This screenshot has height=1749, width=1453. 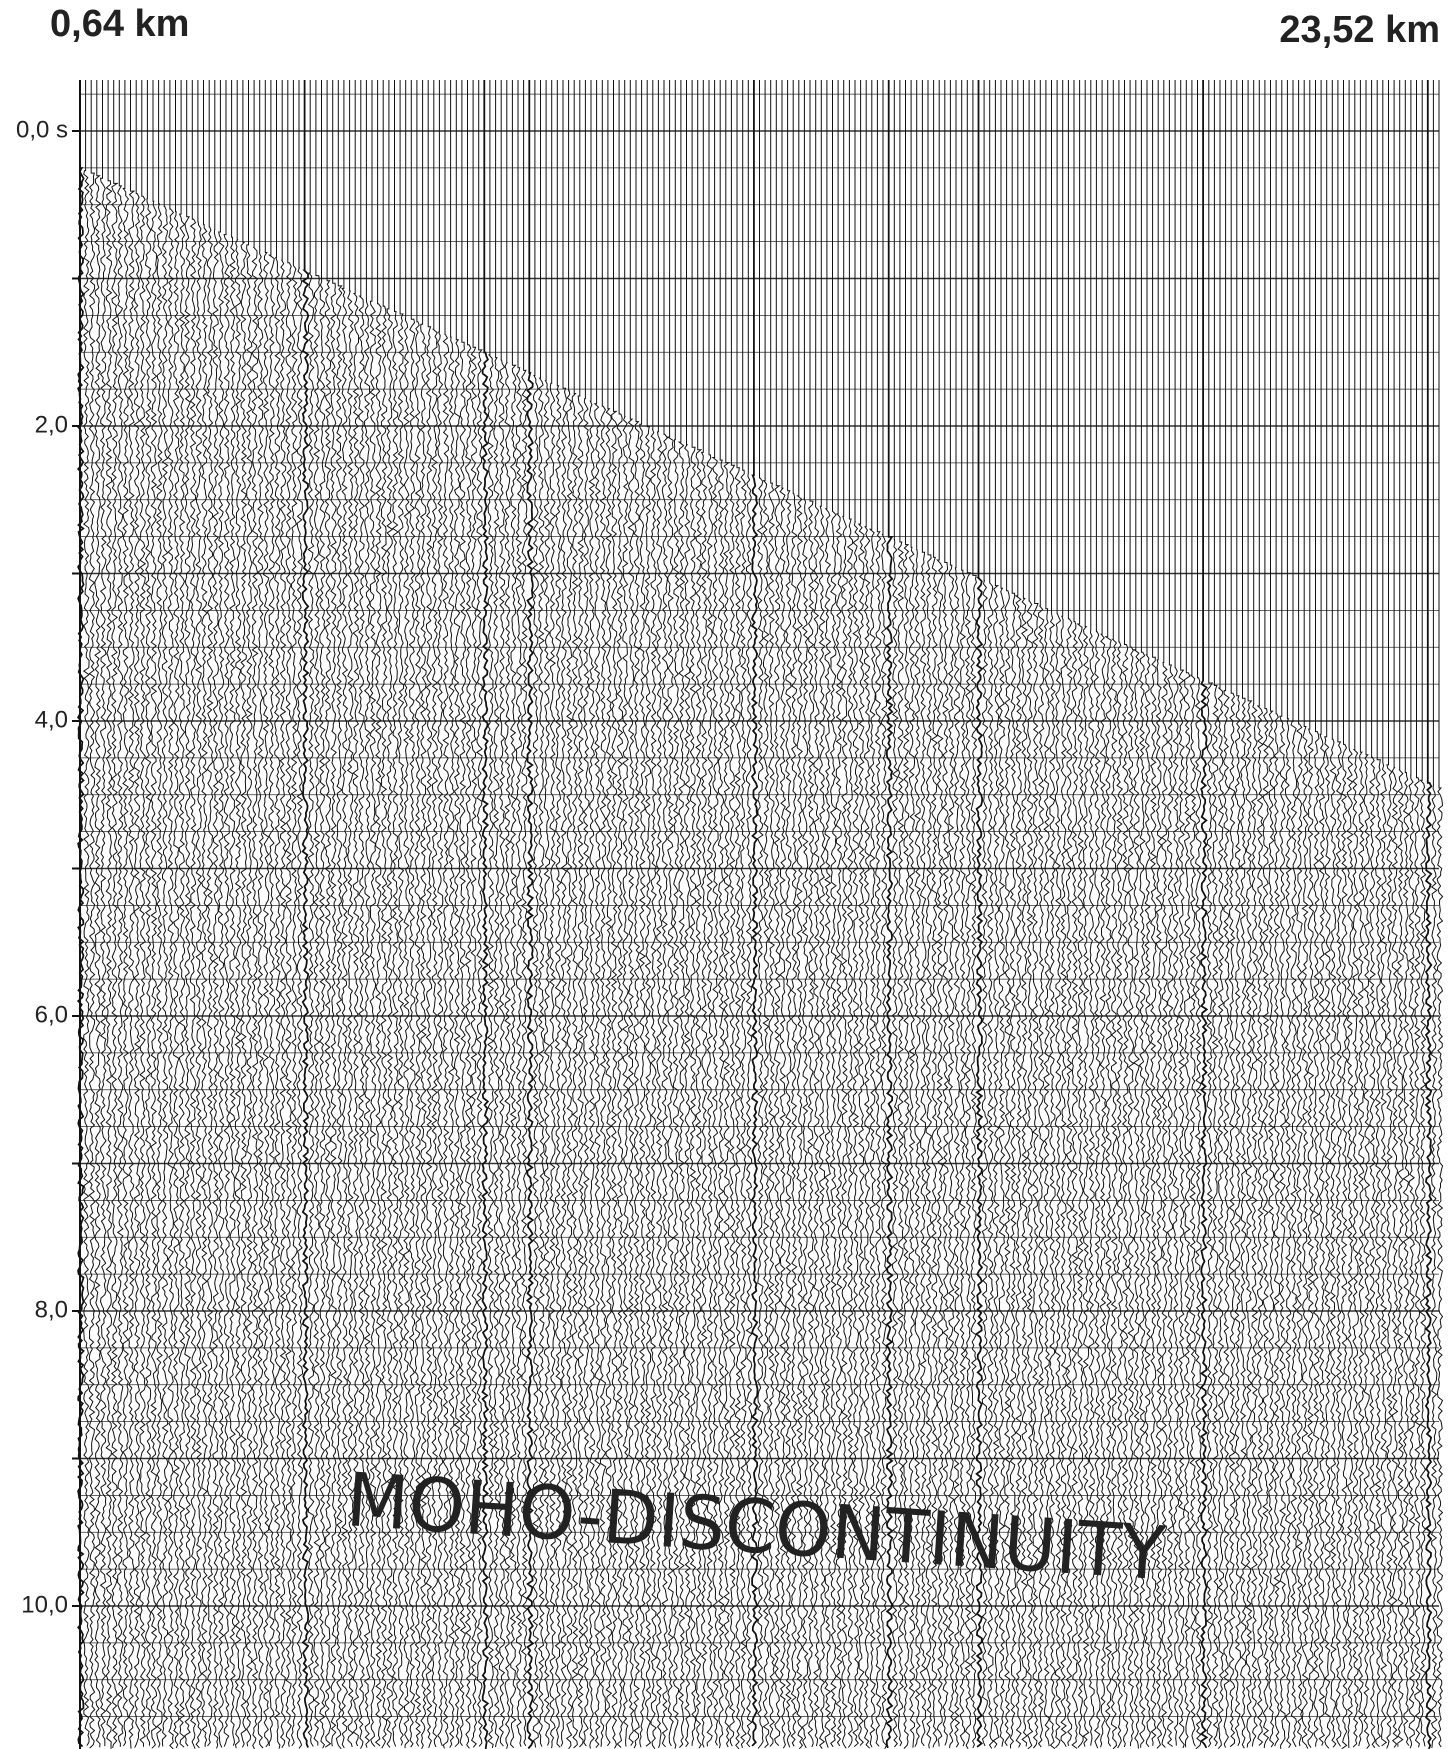 What do you see at coordinates (51, 719) in the screenshot?
I see `time-label: 4,0` at bounding box center [51, 719].